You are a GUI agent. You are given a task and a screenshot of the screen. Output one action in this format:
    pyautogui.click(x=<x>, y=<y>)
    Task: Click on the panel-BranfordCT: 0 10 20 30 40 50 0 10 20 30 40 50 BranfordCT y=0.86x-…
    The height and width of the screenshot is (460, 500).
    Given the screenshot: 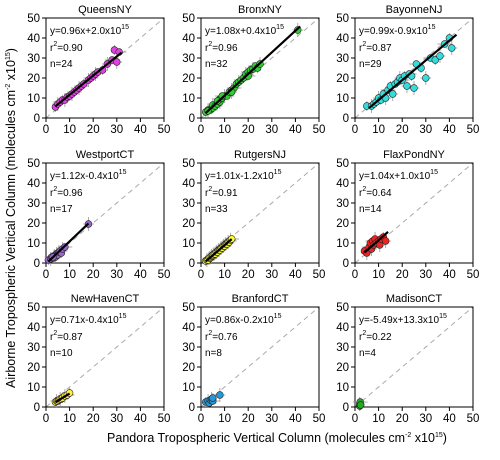 What is the action you would take?
    pyautogui.click(x=253, y=359)
    